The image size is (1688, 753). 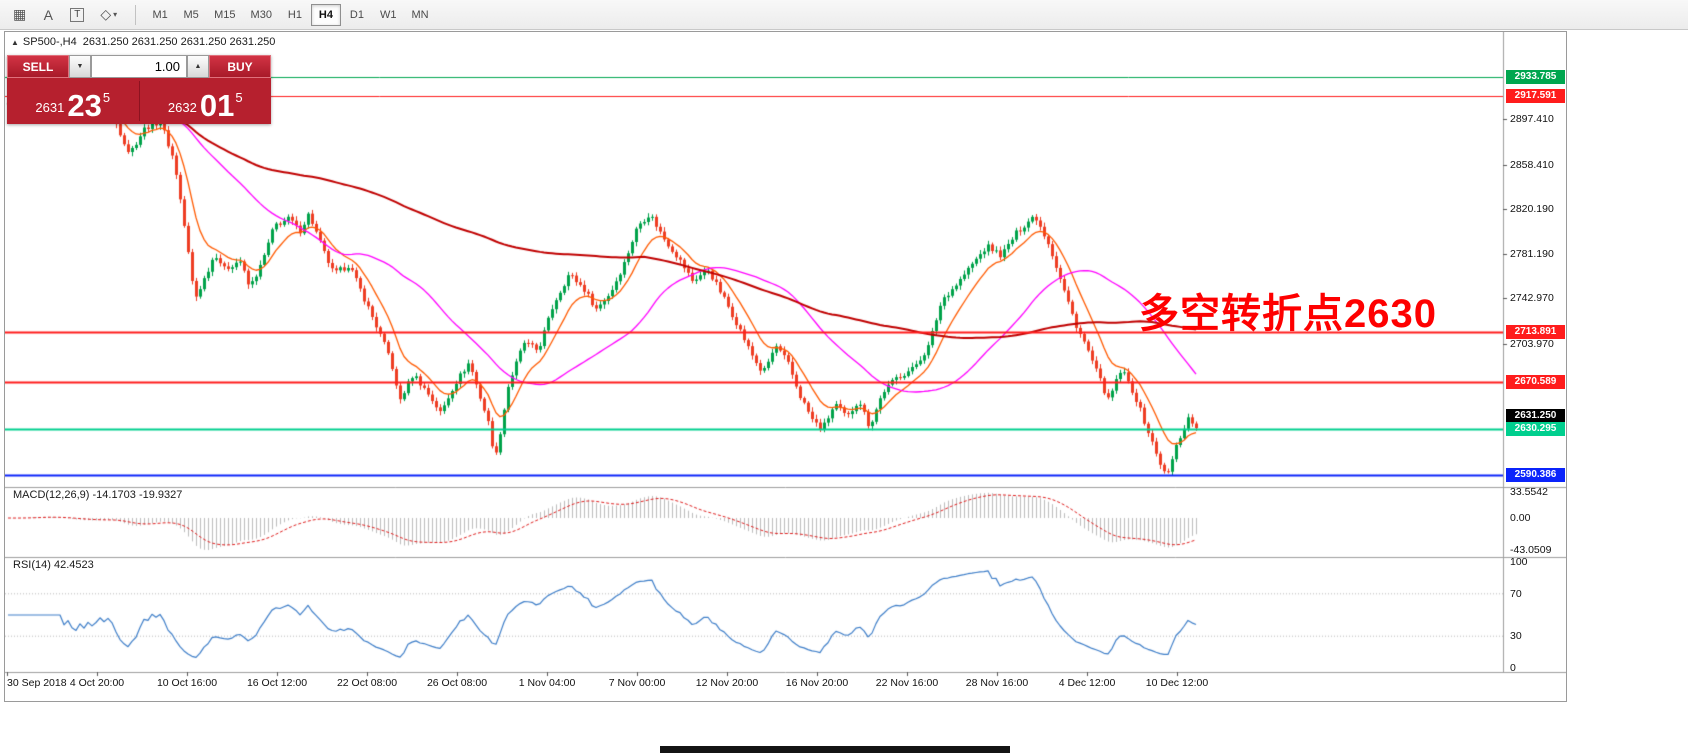 What do you see at coordinates (115, 14) in the screenshot?
I see `dropdown-caret-icon: ▾` at bounding box center [115, 14].